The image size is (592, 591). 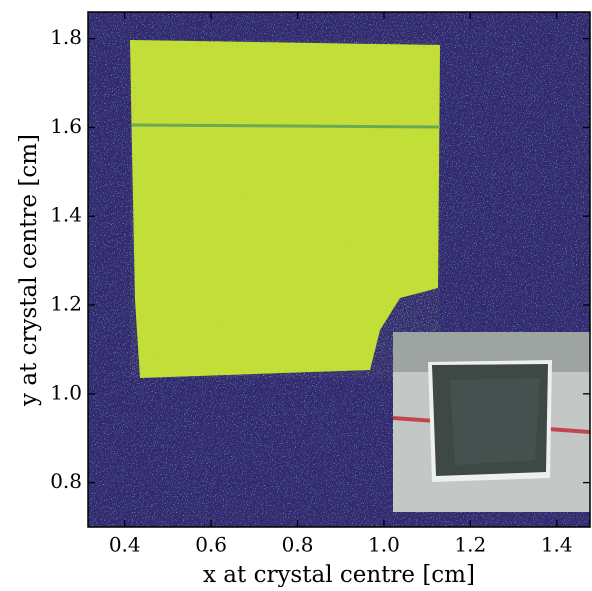 I want to click on x-tick-label: 0.4, so click(x=125, y=545).